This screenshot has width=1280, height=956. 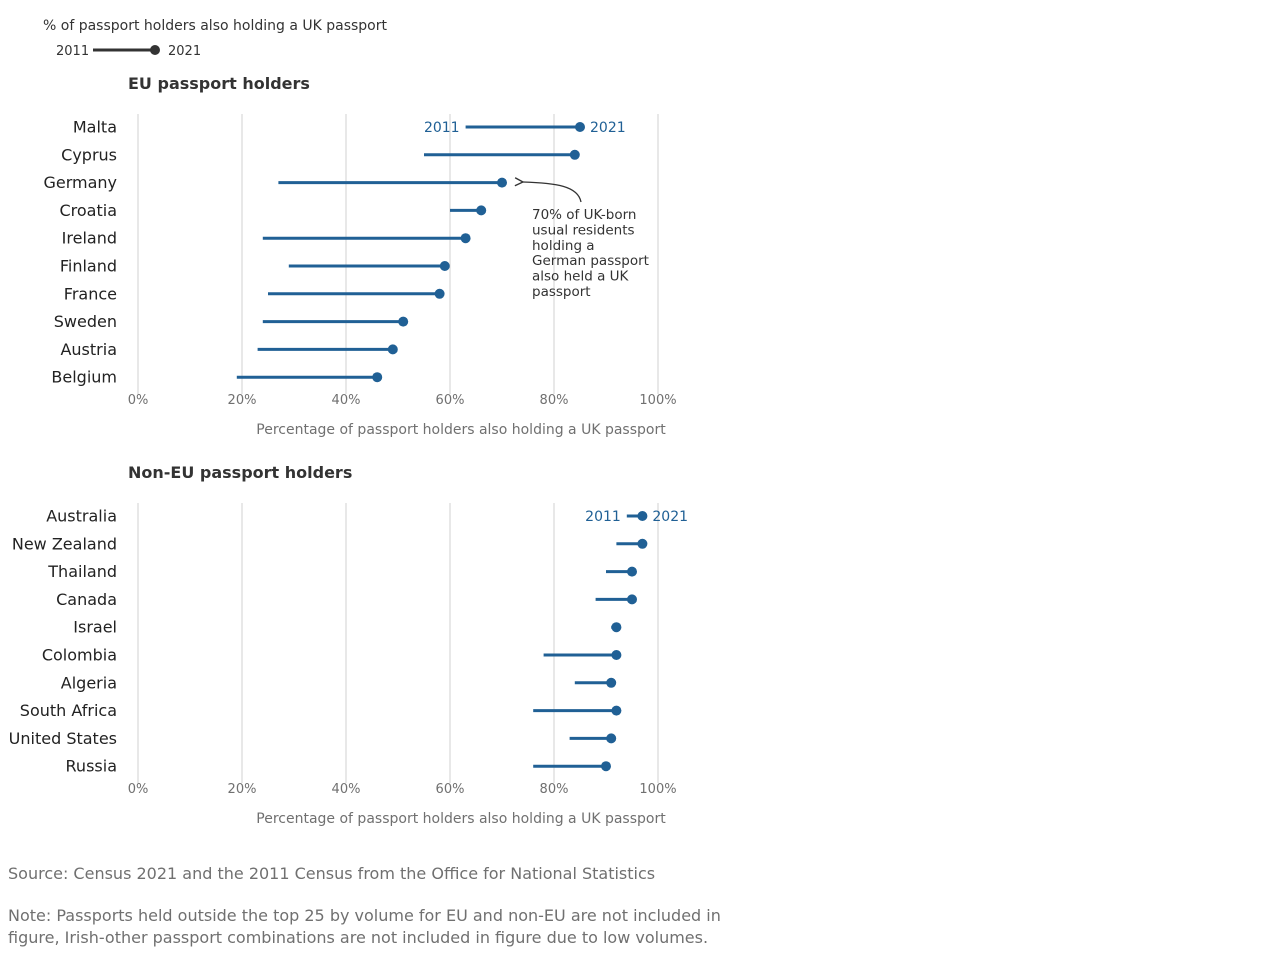 I want to click on country-label: Israel, so click(x=95, y=627).